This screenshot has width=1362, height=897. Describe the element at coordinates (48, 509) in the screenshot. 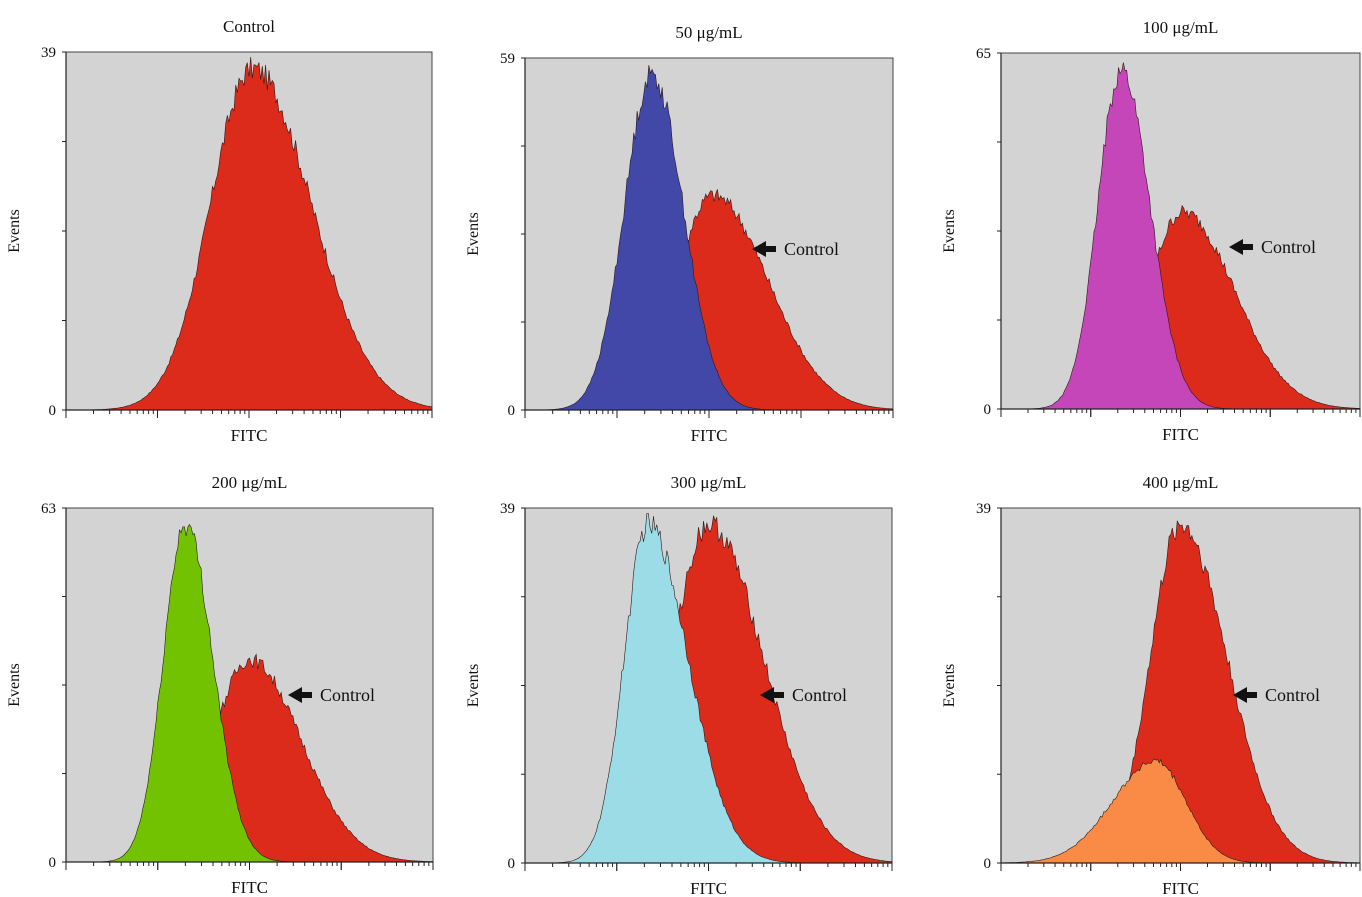

I see `y-tick-label-max: 63` at that location.